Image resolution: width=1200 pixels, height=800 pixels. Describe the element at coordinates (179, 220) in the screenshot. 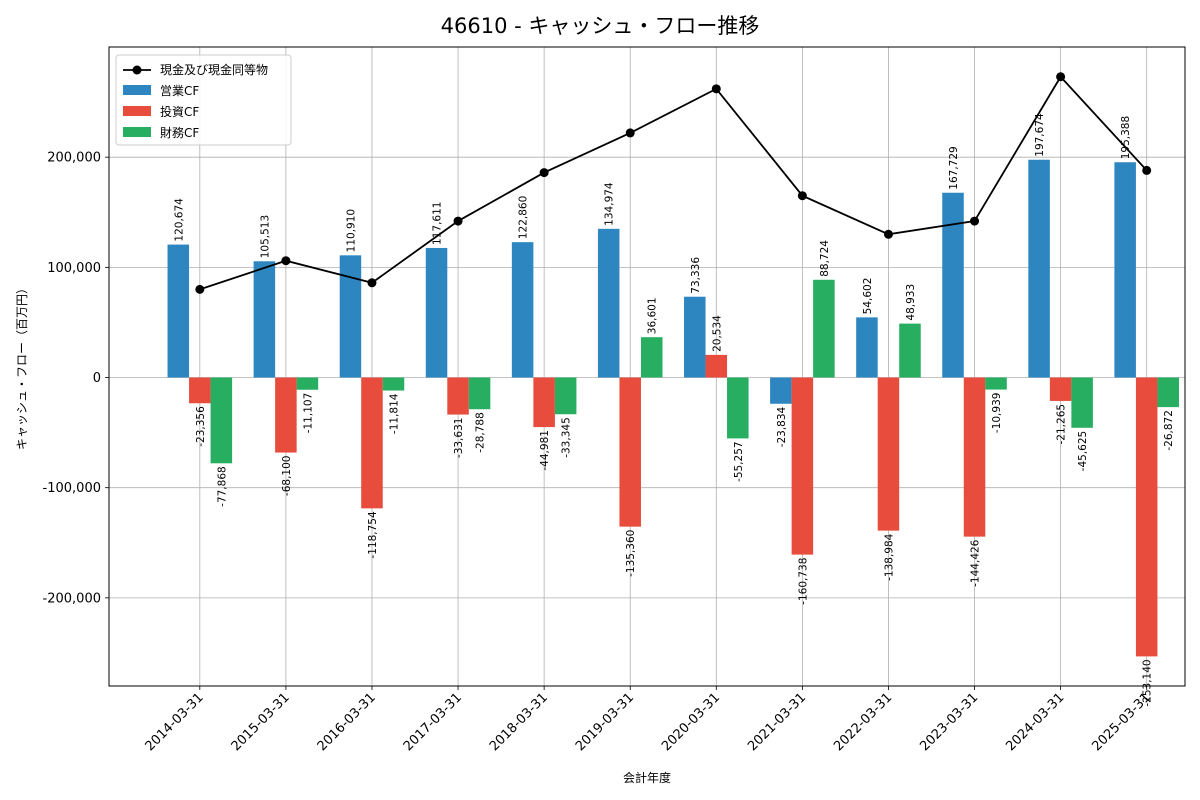

I see `bar-data-label: 120,674` at that location.